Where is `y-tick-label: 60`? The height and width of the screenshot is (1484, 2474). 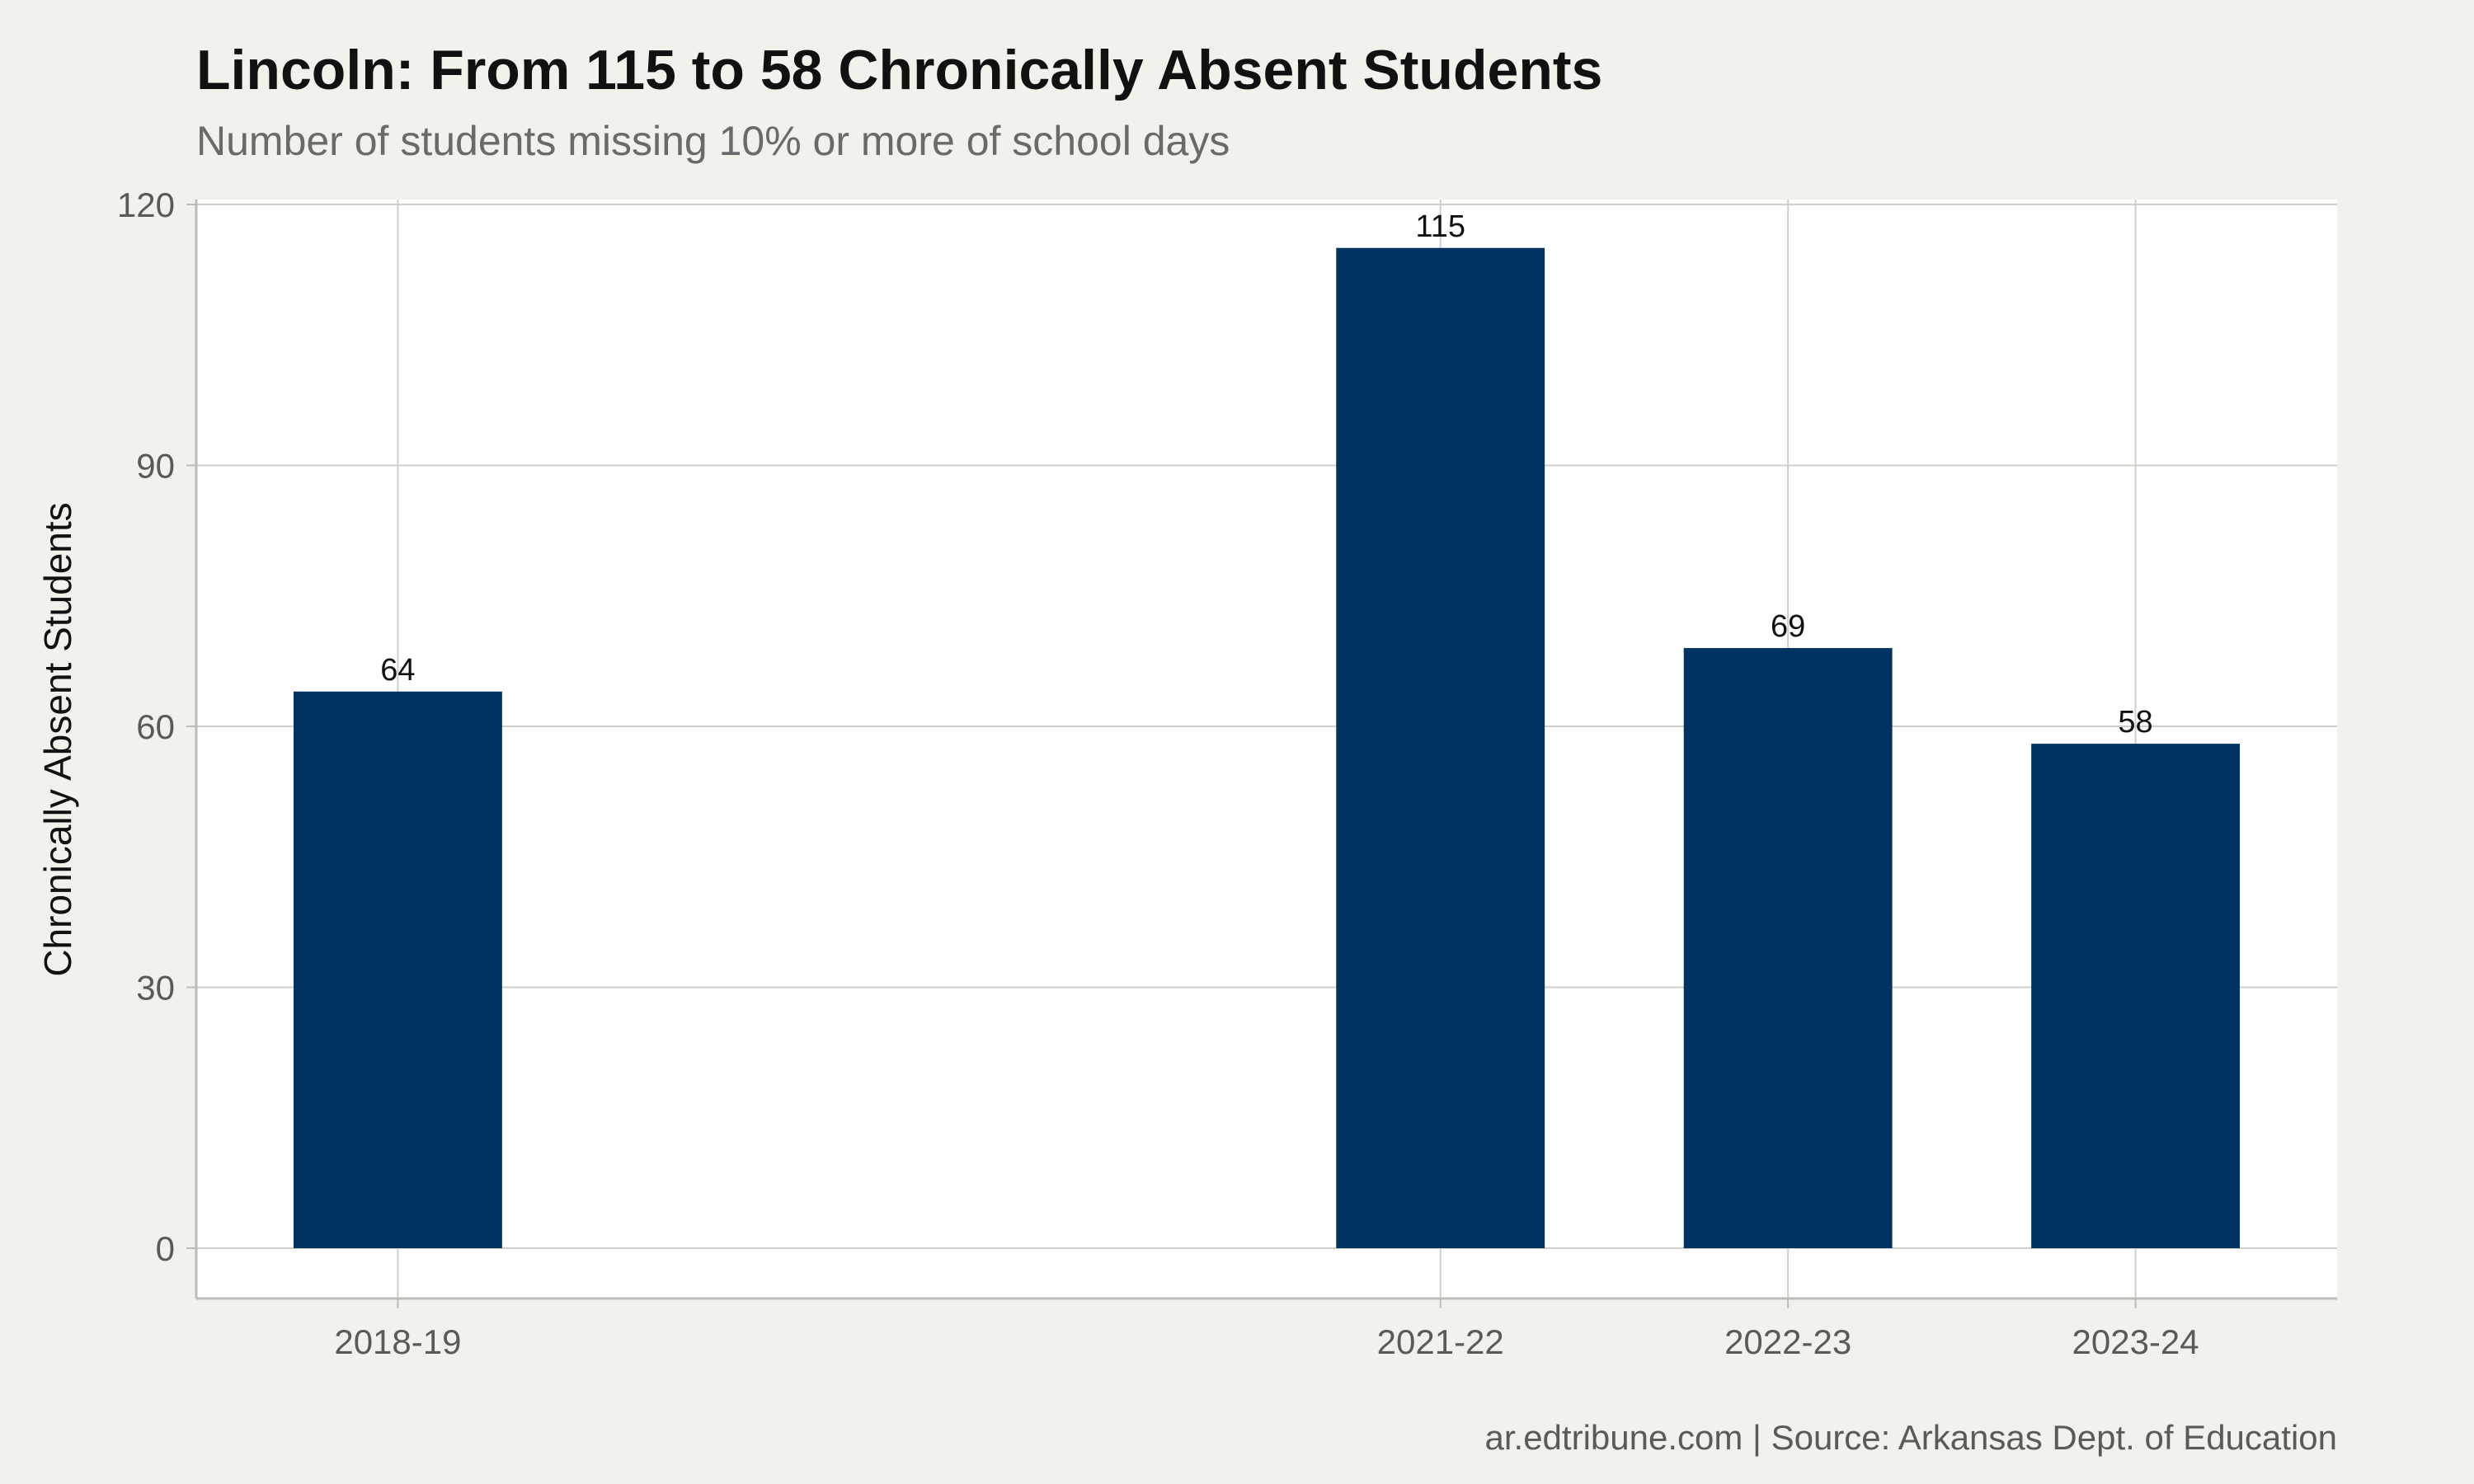 y-tick-label: 60 is located at coordinates (155, 726).